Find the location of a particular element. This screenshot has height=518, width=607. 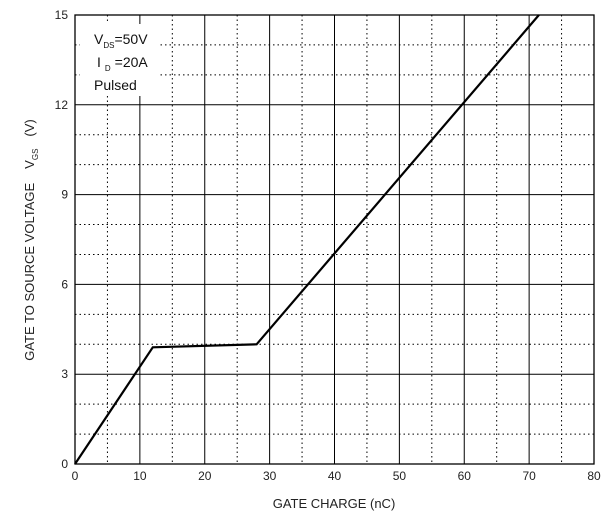

conditions-box: VDS=50V I D =20A Pulsed is located at coordinates (120, 60).